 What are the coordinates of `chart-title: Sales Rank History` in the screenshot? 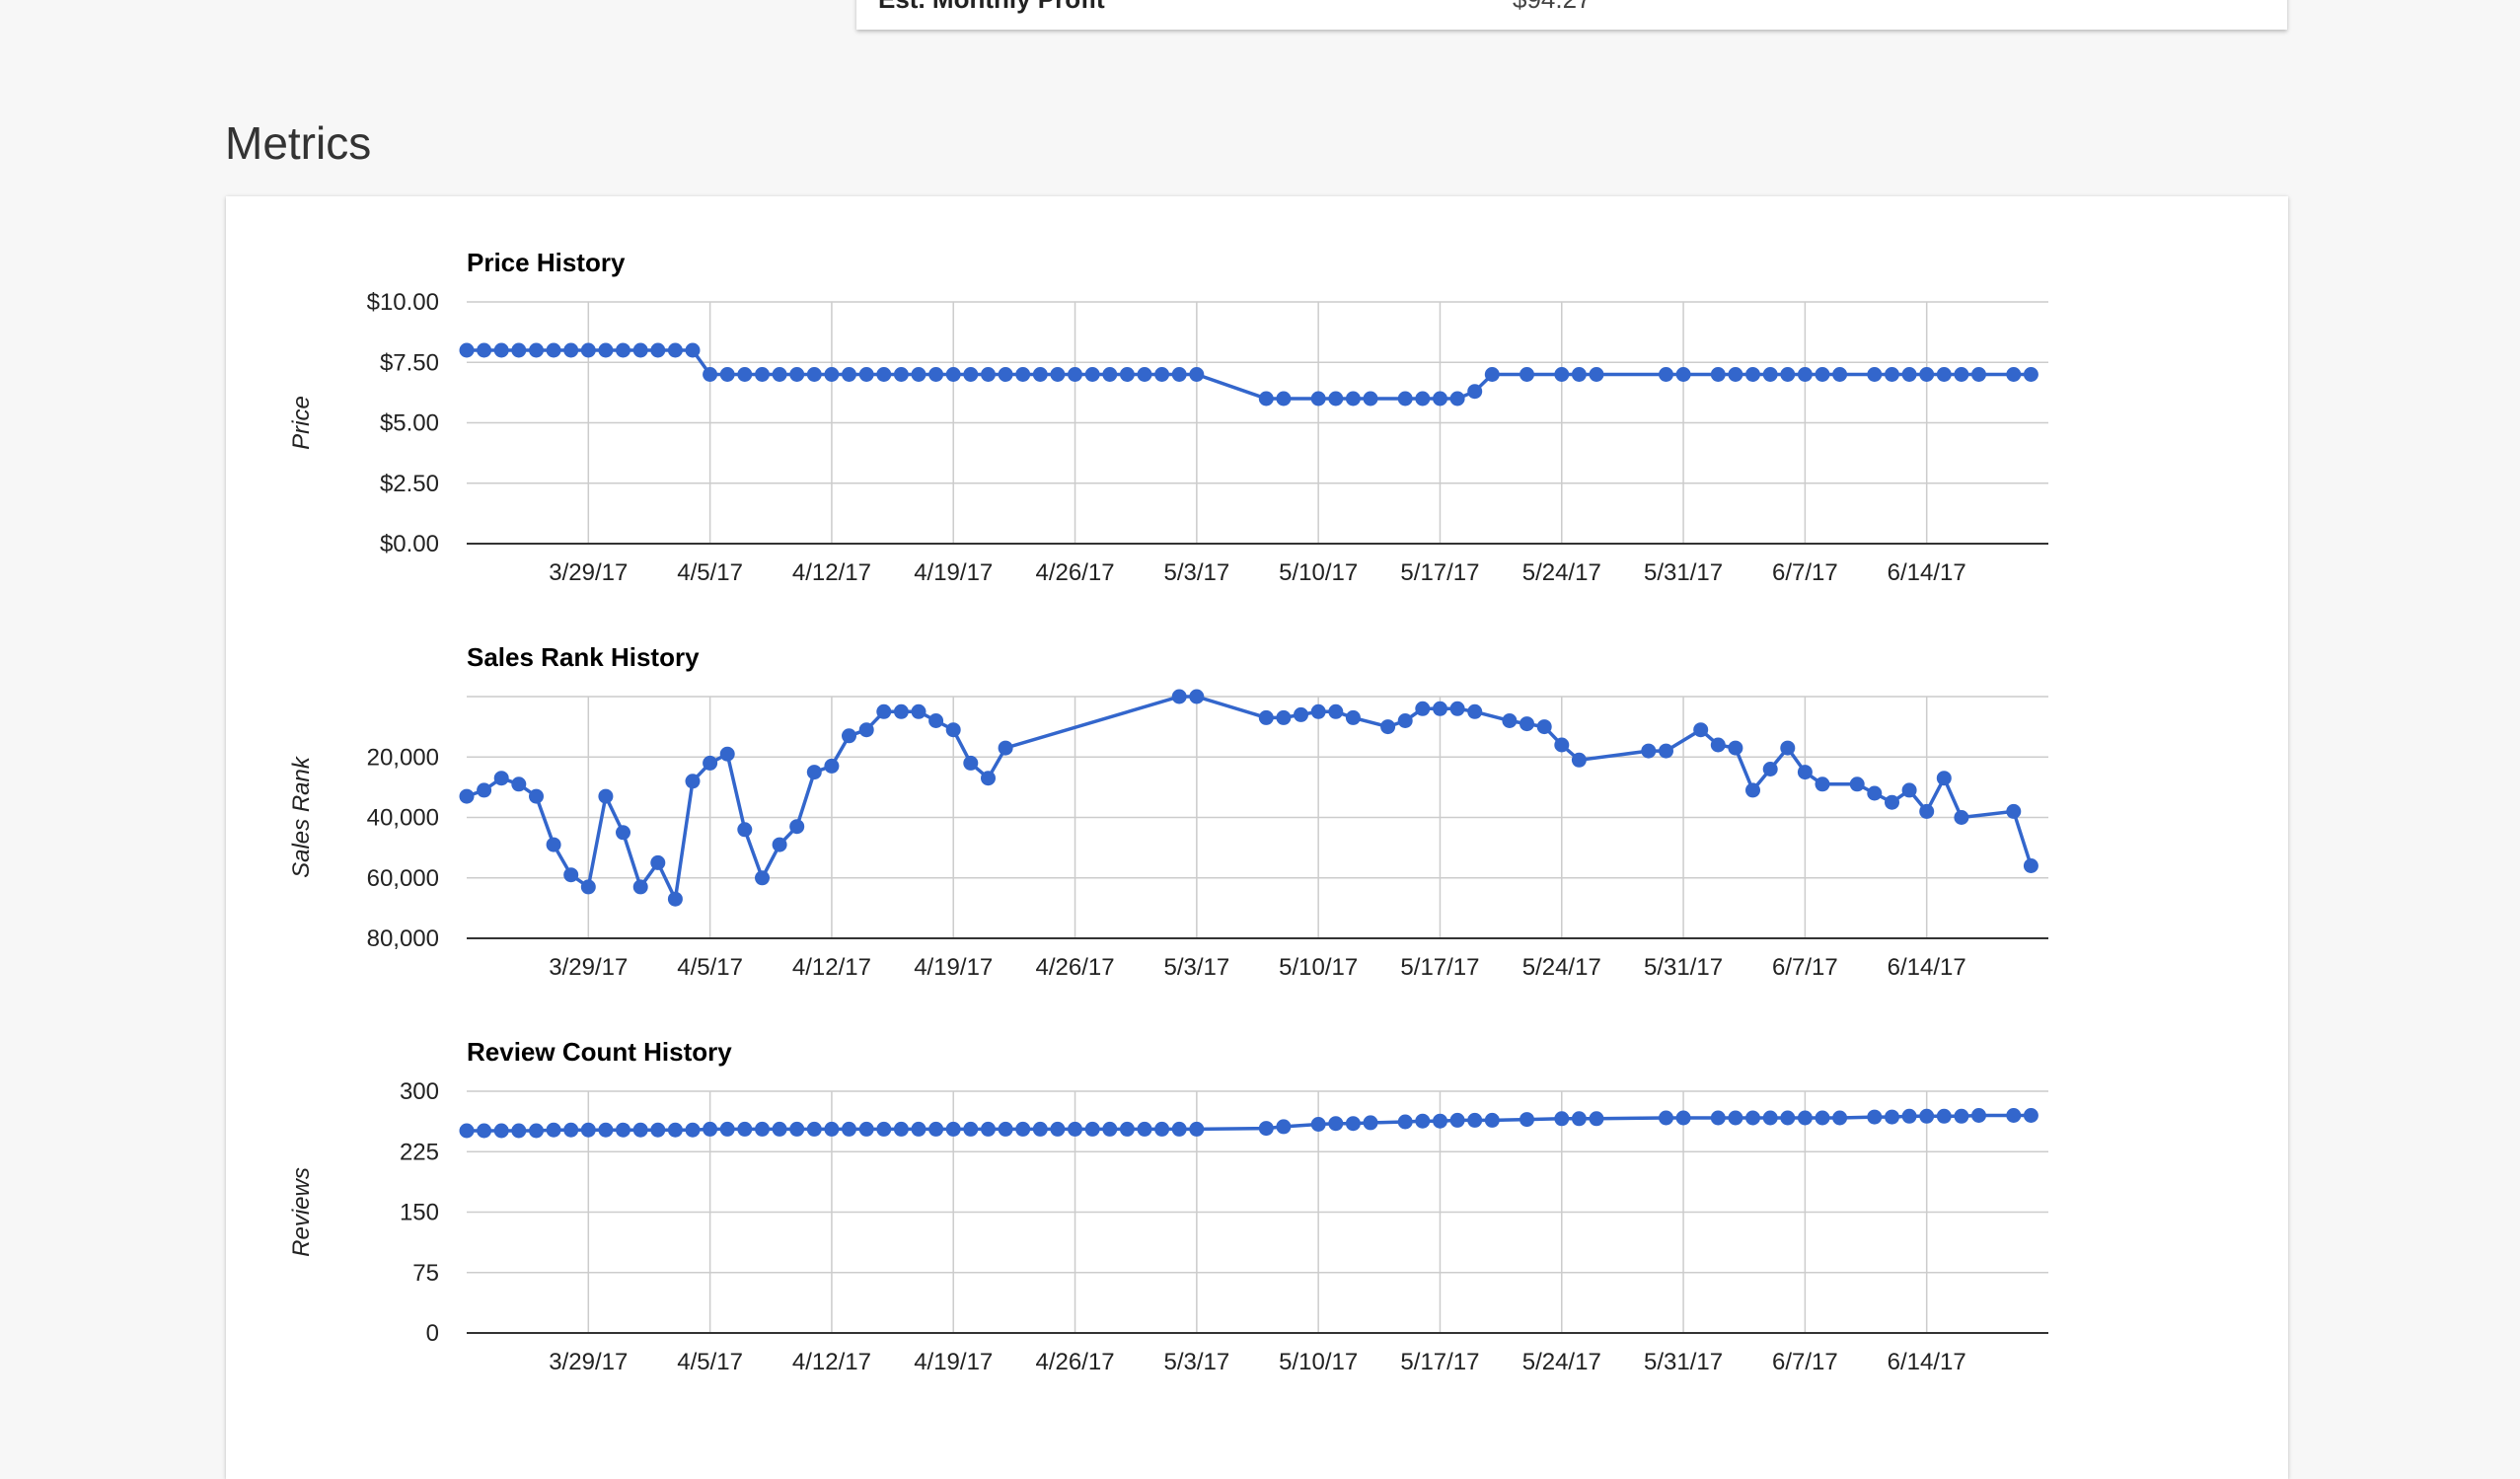 It's located at (583, 657).